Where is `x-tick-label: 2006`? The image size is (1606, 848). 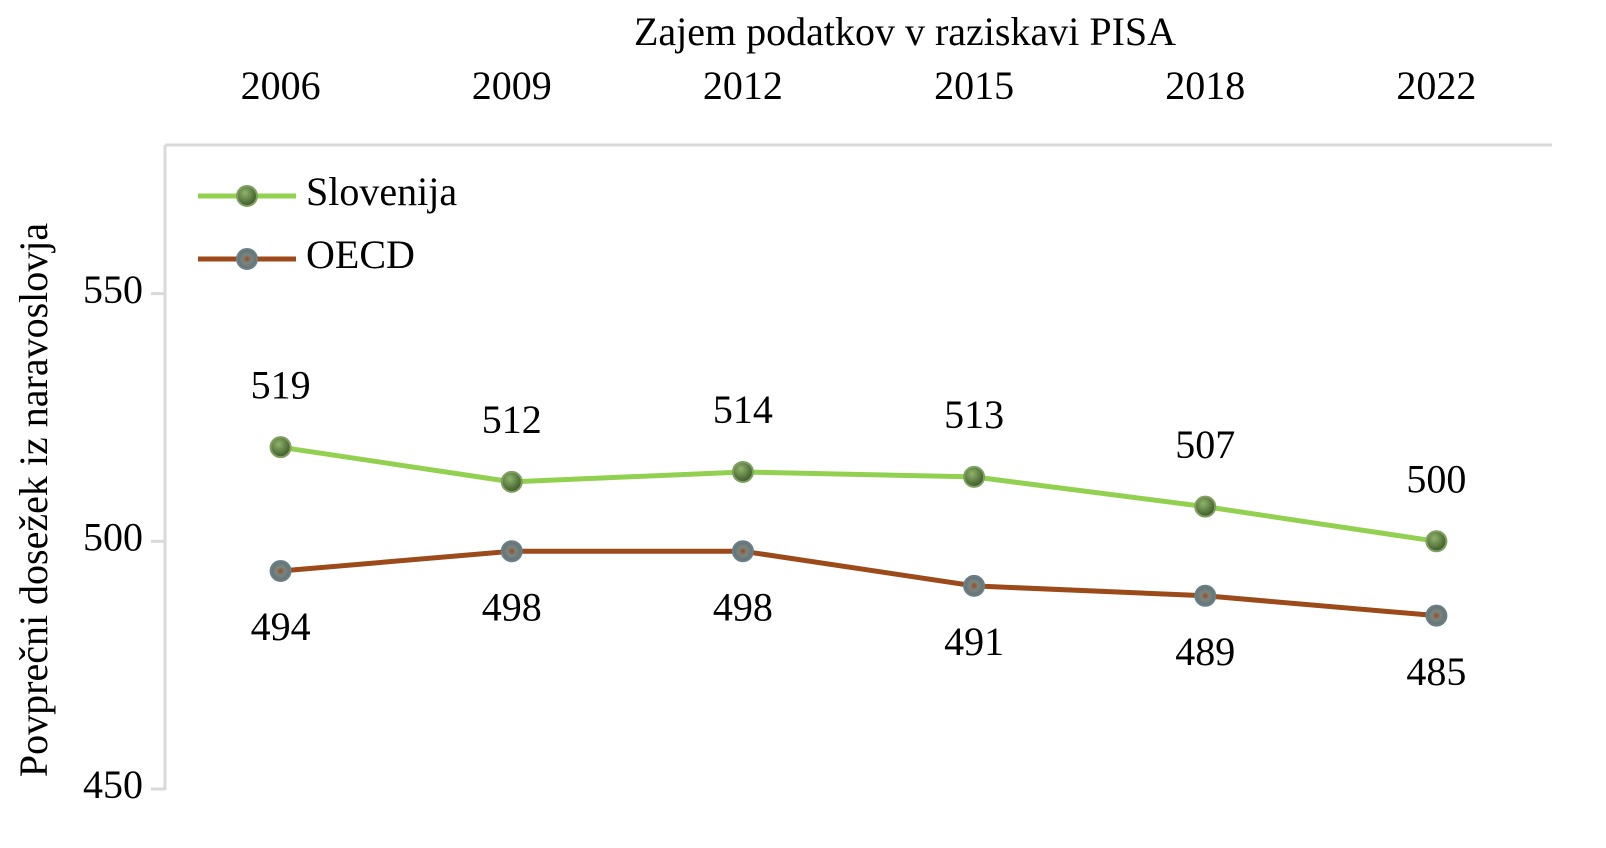
x-tick-label: 2006 is located at coordinates (281, 85).